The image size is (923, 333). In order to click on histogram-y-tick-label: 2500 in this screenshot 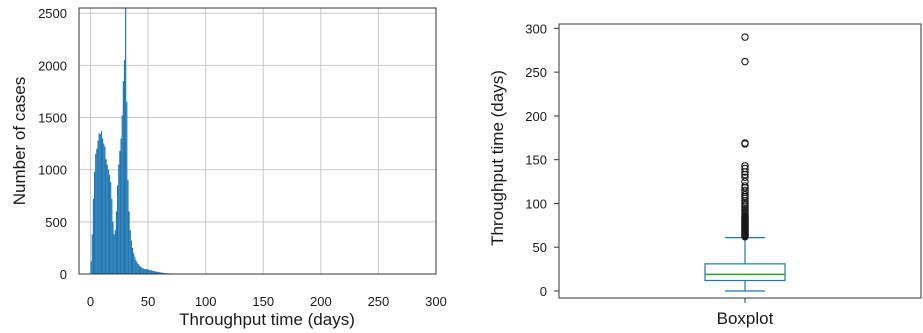, I will do `click(52, 13)`.